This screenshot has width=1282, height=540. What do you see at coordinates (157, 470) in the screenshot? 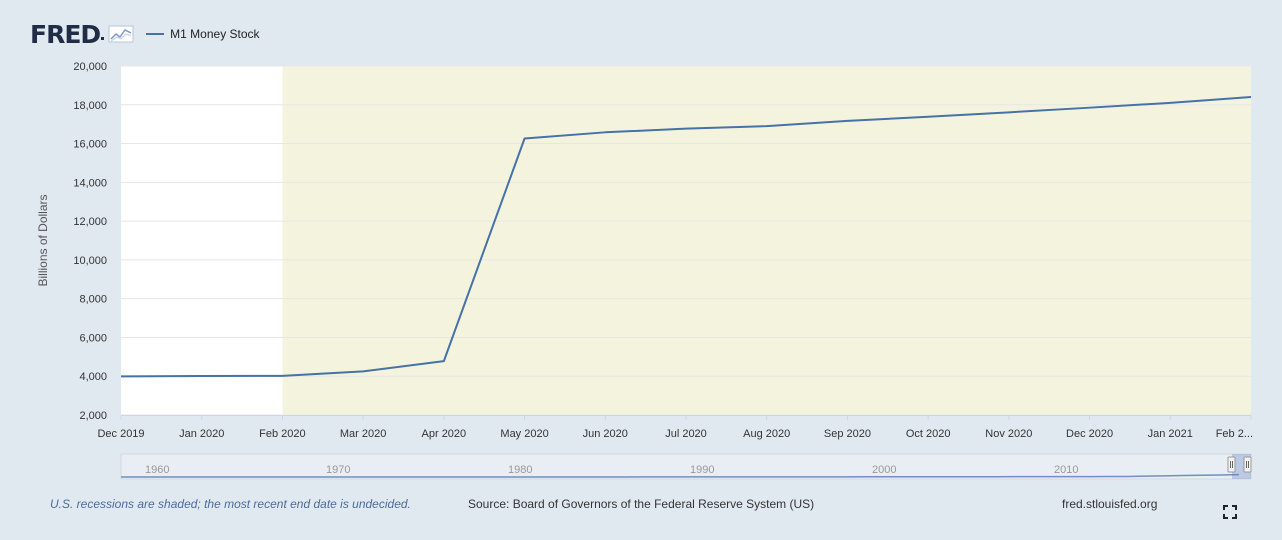
I see `navigator-year-label: 1960` at bounding box center [157, 470].